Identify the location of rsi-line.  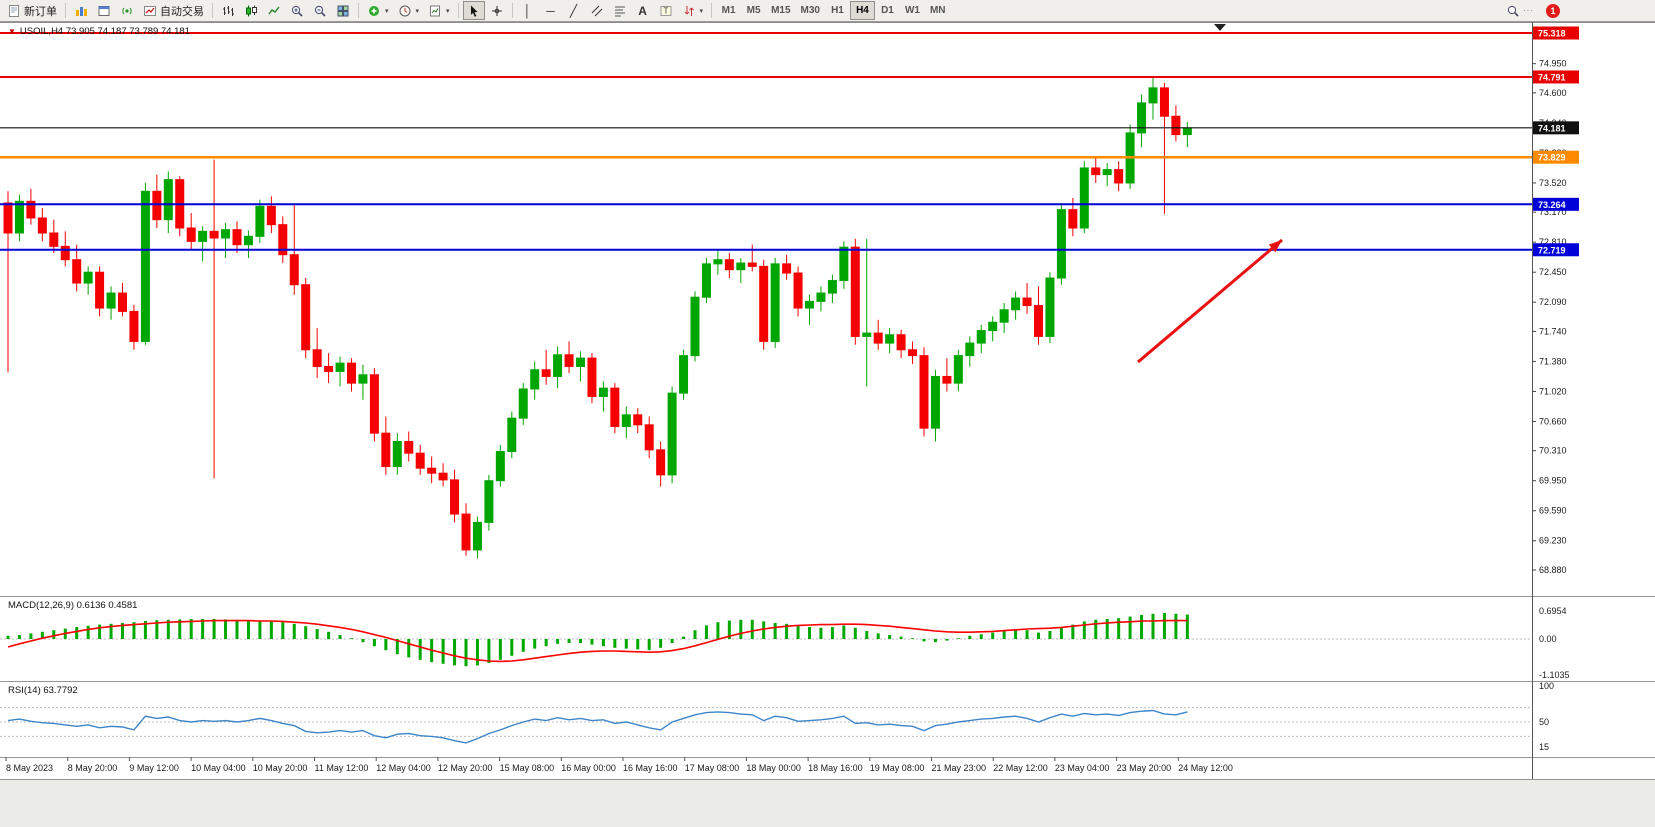
(597, 726).